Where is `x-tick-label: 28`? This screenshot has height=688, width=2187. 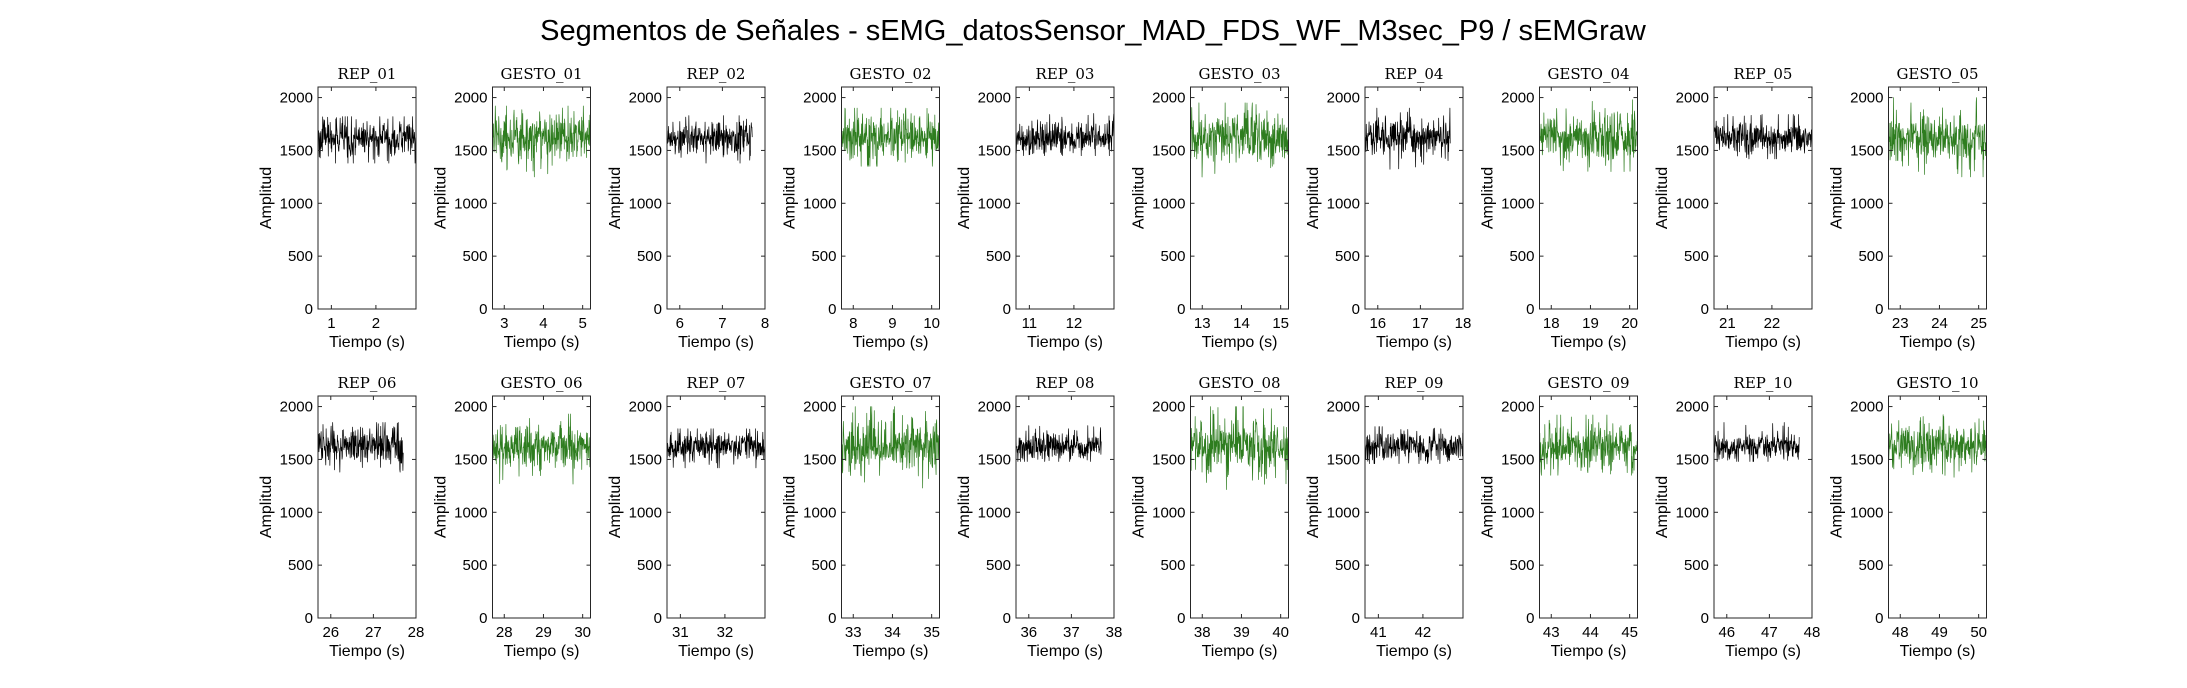 x-tick-label: 28 is located at coordinates (504, 632).